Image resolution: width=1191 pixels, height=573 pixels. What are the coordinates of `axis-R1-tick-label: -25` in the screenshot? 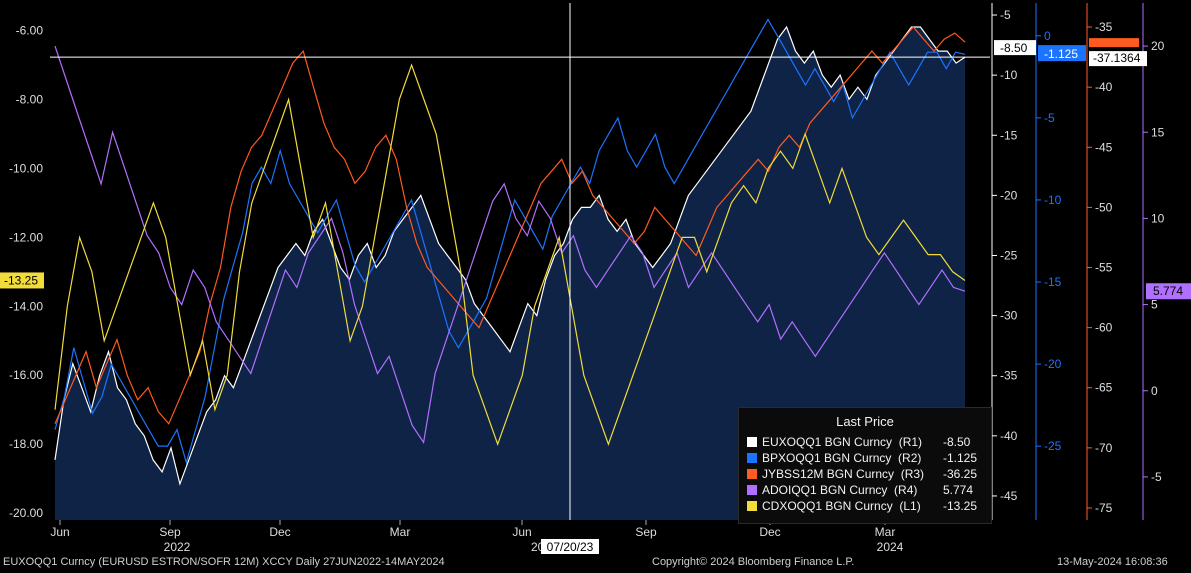 It's located at (1009, 255).